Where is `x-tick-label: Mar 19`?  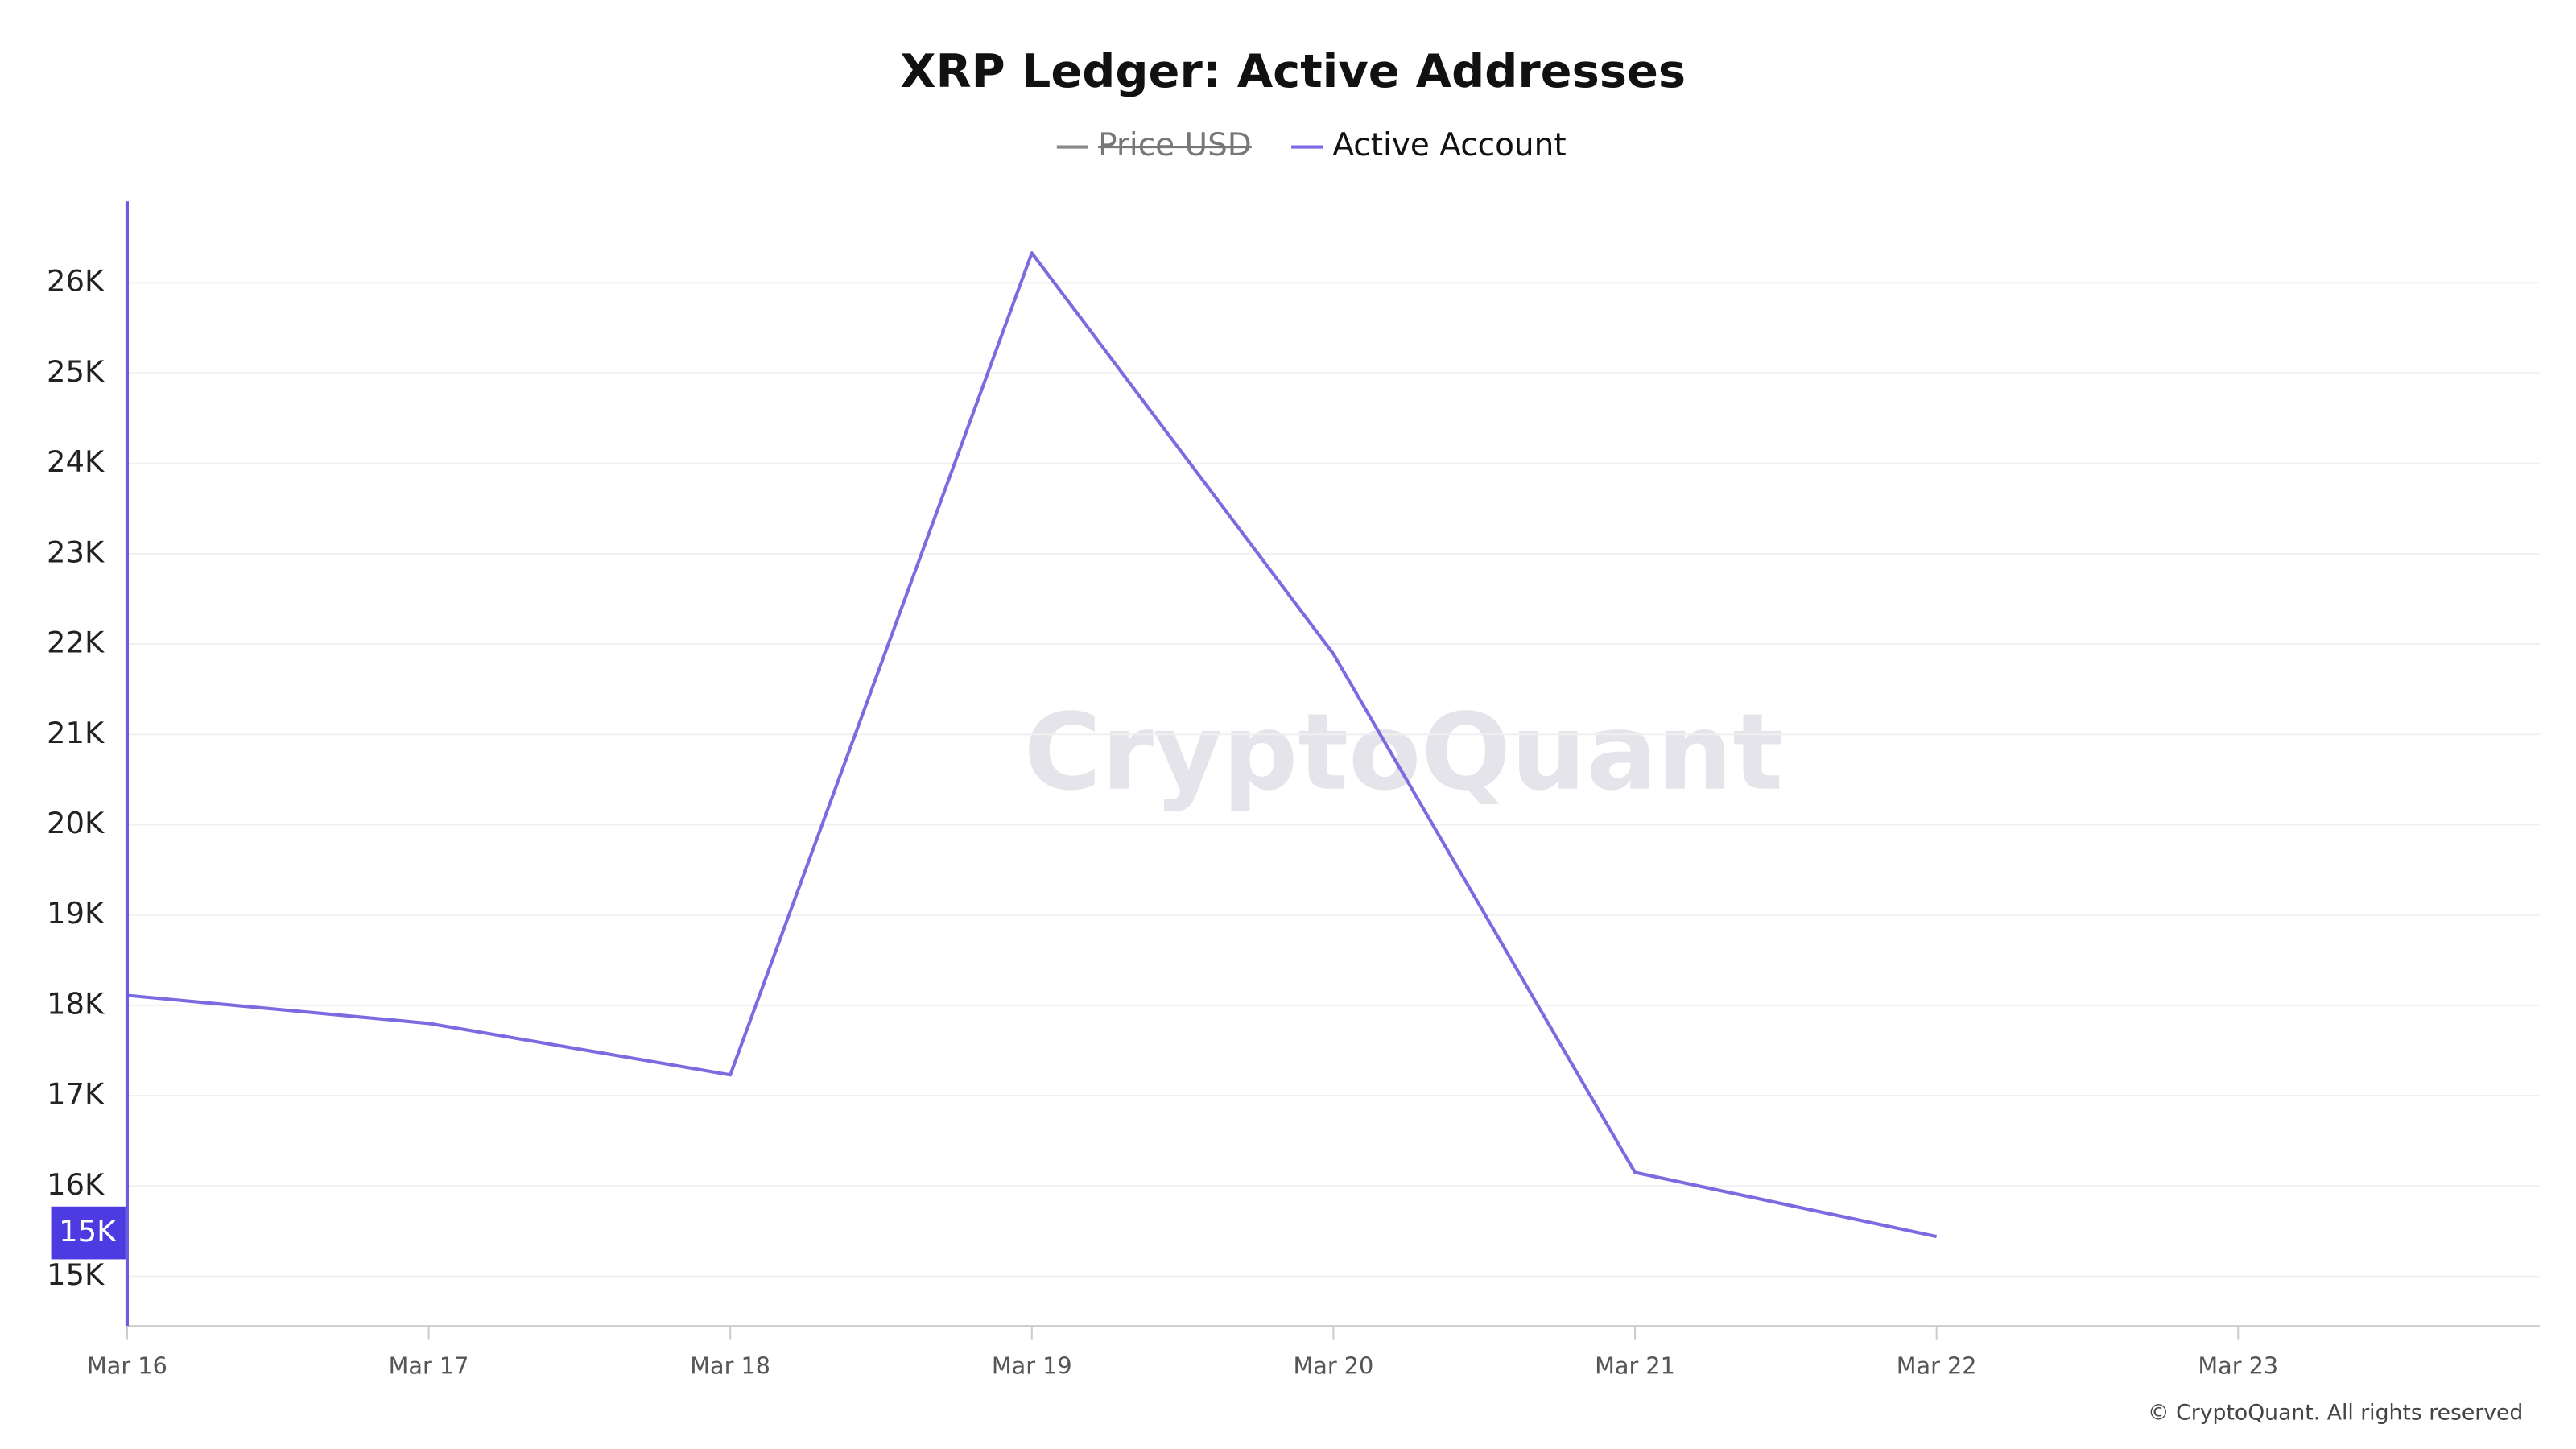 x-tick-label: Mar 19 is located at coordinates (1032, 1365).